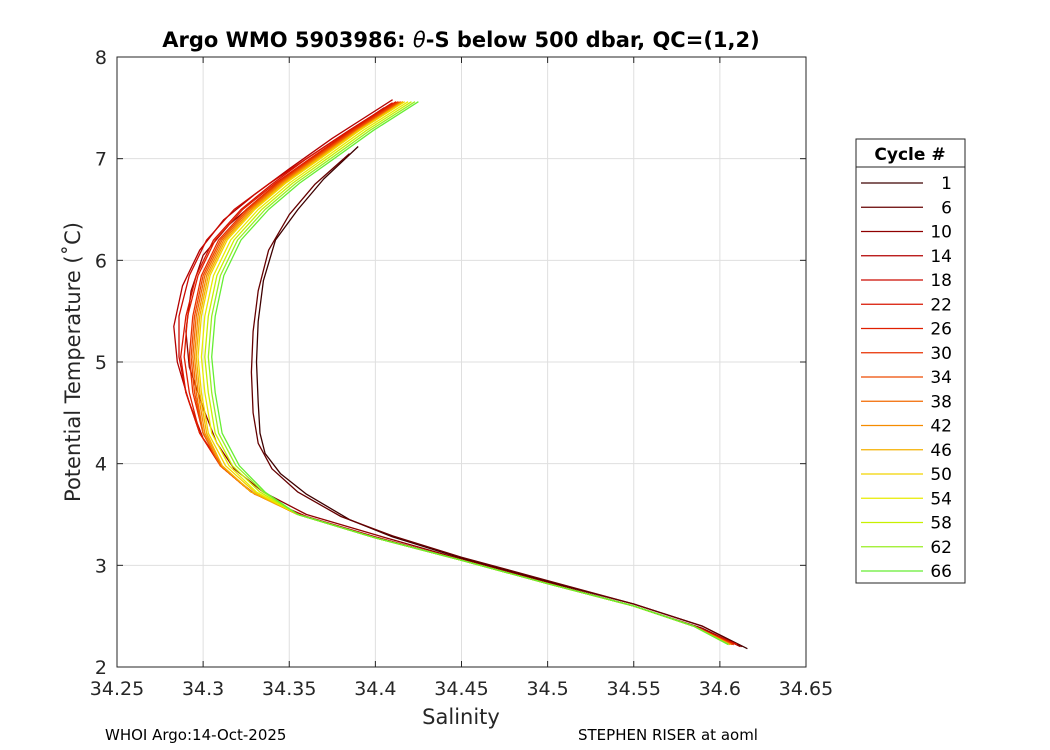 Image resolution: width=1050 pixels, height=750 pixels. What do you see at coordinates (941, 451) in the screenshot?
I see `legend-label: 46` at bounding box center [941, 451].